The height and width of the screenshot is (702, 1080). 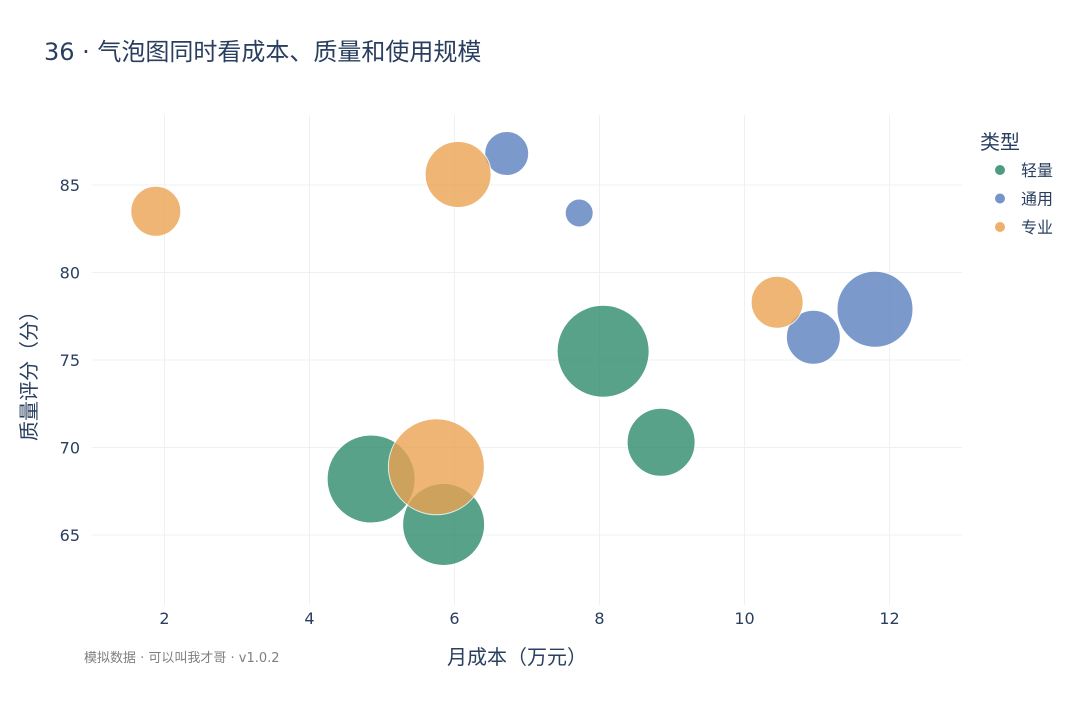 I want to click on x-tick-label: 6, so click(x=454, y=618).